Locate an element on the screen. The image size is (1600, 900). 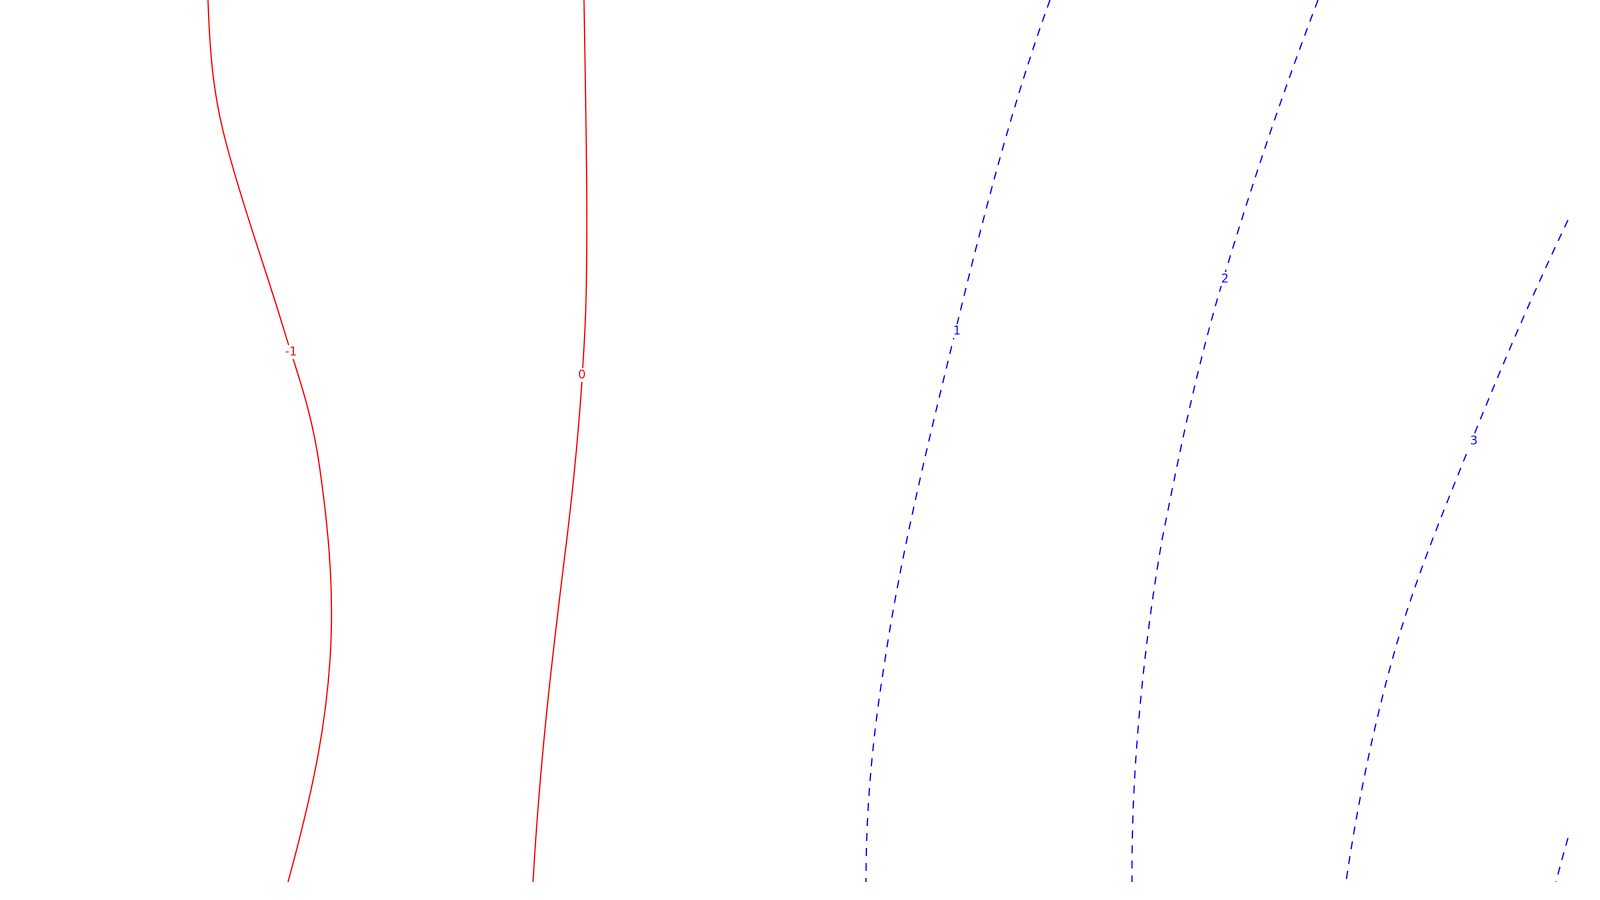
contour-labels: -1 0 1 2 3 is located at coordinates (882, 360).